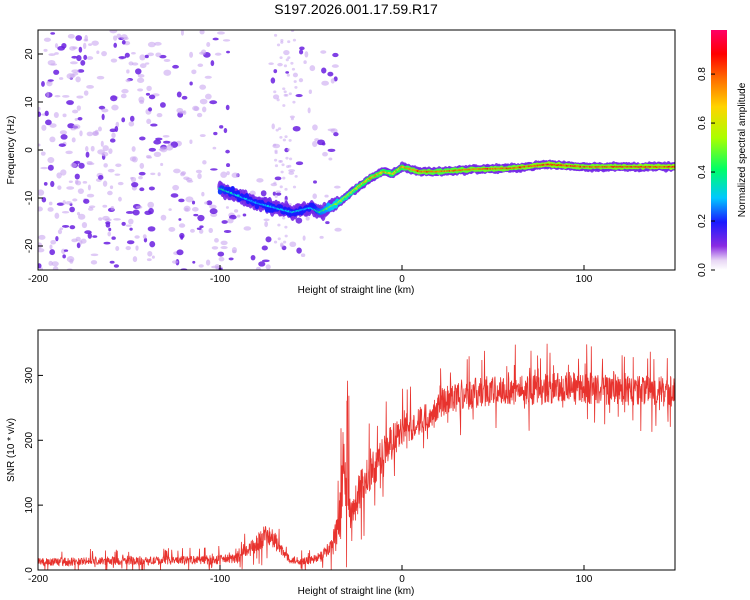  What do you see at coordinates (33, 470) in the screenshot?
I see `snr-y-axis: 0 100 200 300` at bounding box center [33, 470].